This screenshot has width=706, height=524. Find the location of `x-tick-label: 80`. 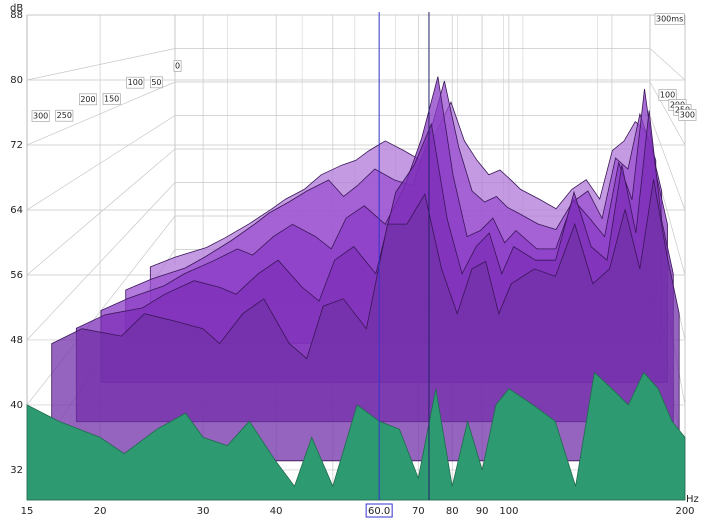

x-tick-label: 80 is located at coordinates (452, 511).